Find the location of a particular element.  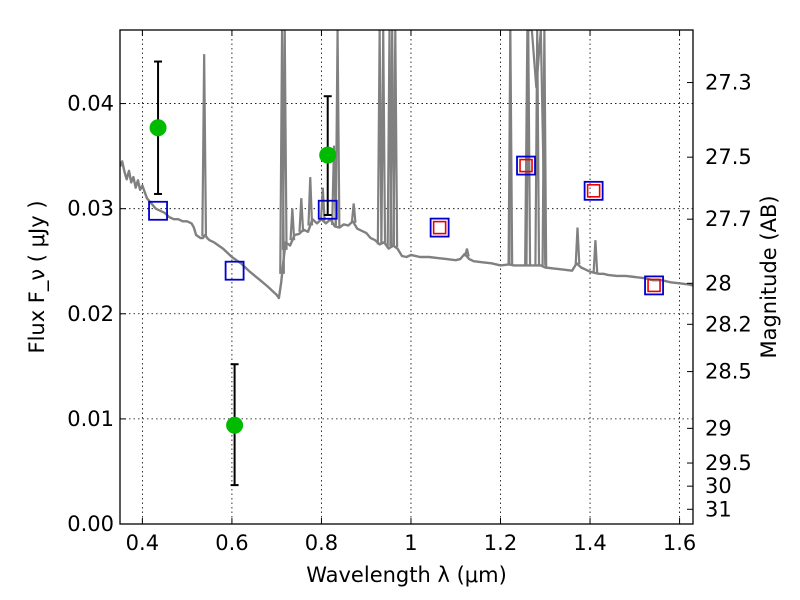

y-tick-label: 0.02 is located at coordinates (90, 314).